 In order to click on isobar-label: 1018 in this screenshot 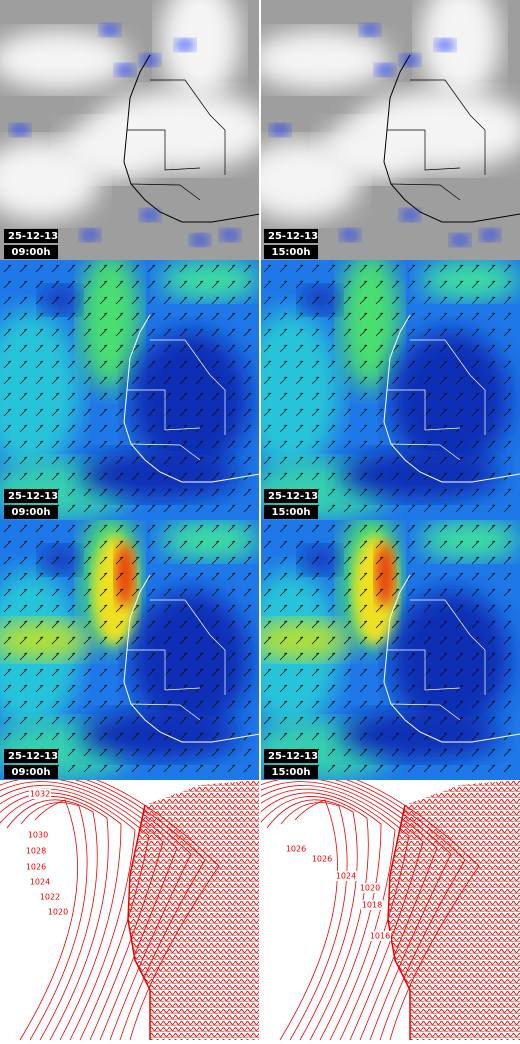, I will do `click(372, 905)`.